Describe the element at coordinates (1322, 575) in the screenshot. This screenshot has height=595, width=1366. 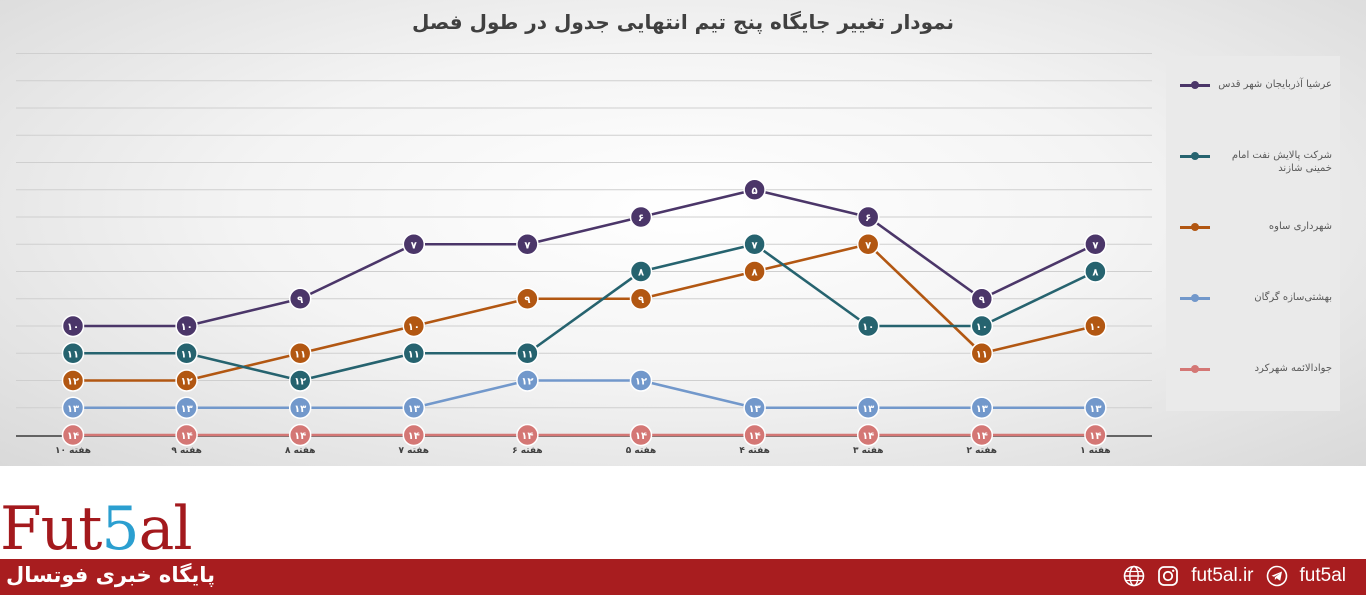
I see `telegram-handle: fut5al` at that location.